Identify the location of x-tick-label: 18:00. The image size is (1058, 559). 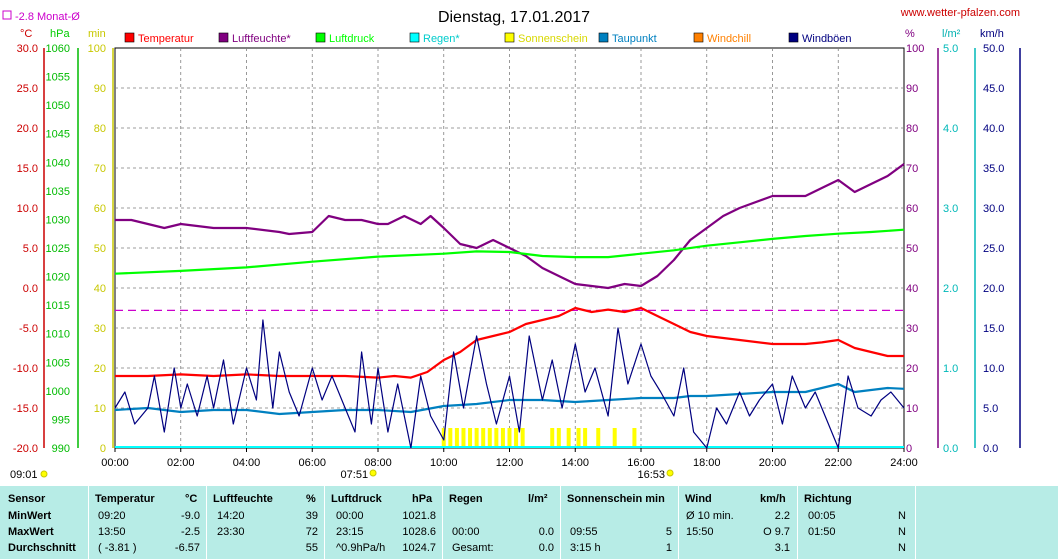
(707, 463).